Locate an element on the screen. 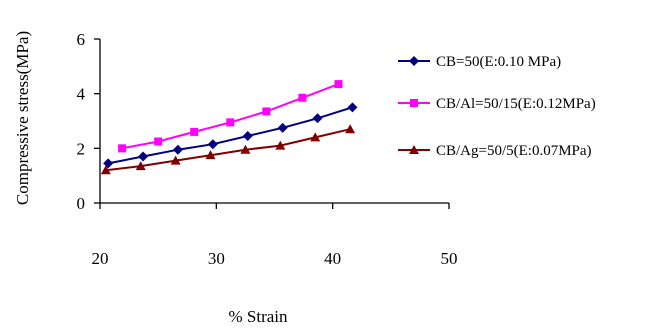 The image size is (656, 329). legend-label: CB/Ag=50/5(E:0.07MPa) is located at coordinates (514, 151).